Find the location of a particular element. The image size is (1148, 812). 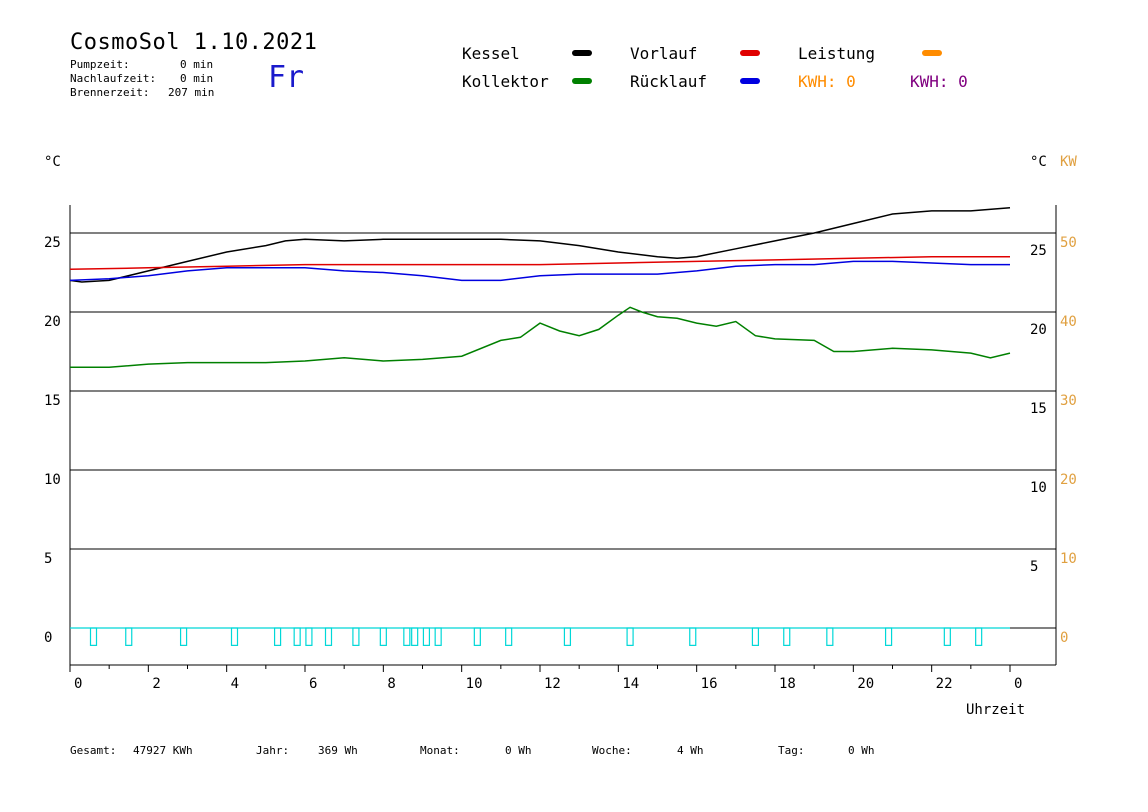

nachlaufzeit-label: Nachlaufzeit: is located at coordinates (113, 78).